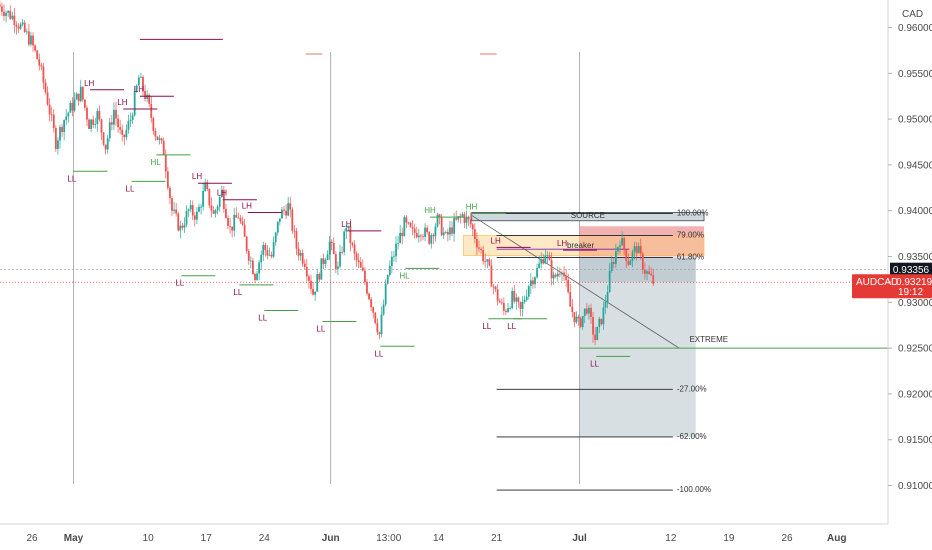  I want to click on source-label: SOURCE, so click(588, 215).